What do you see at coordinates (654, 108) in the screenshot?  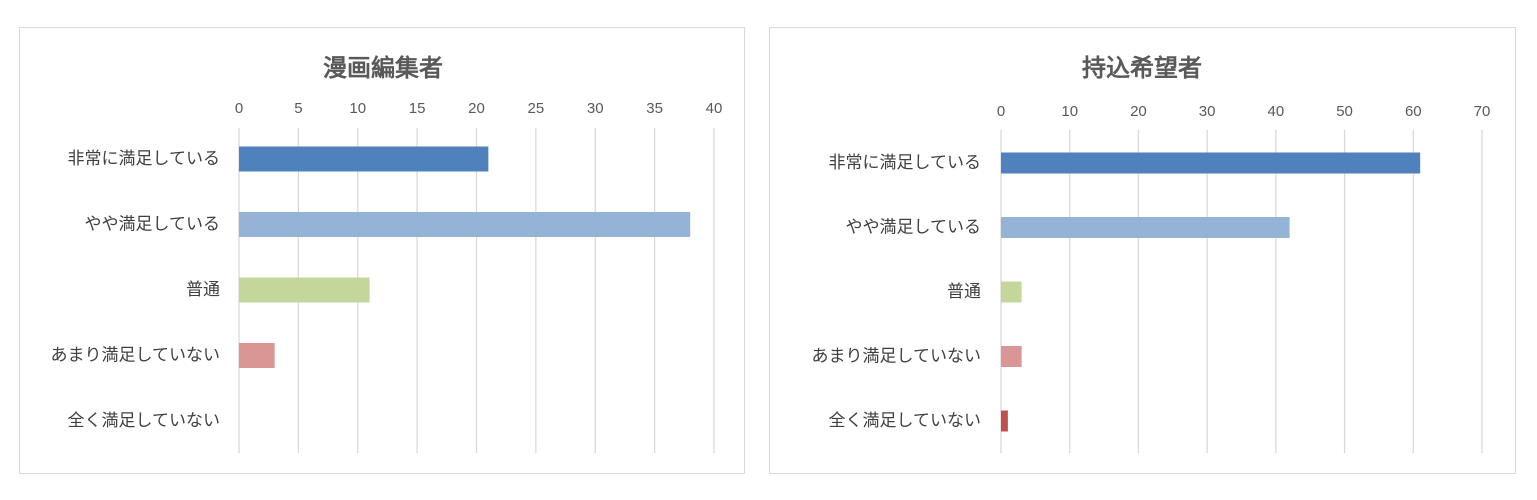 I see `x-tick-label: 35` at bounding box center [654, 108].